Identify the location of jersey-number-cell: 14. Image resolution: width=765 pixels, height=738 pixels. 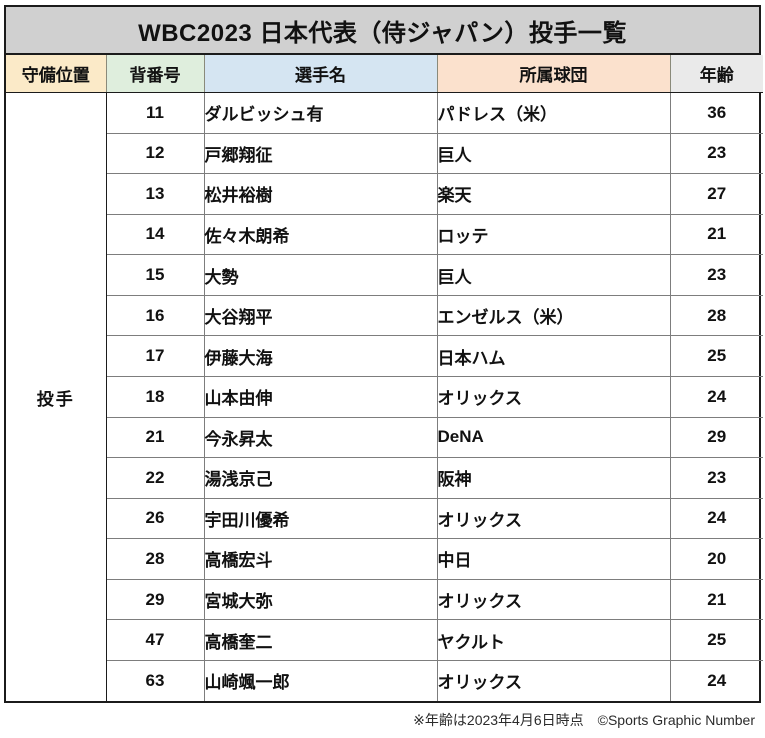
(155, 235).